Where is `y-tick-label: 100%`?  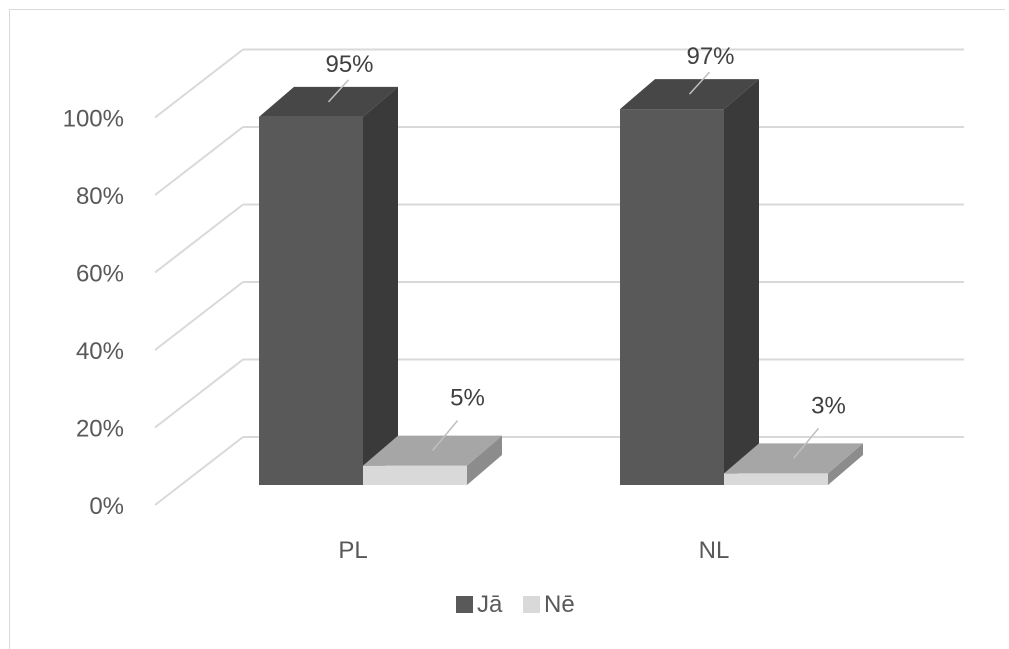
y-tick-label: 100% is located at coordinates (93, 119).